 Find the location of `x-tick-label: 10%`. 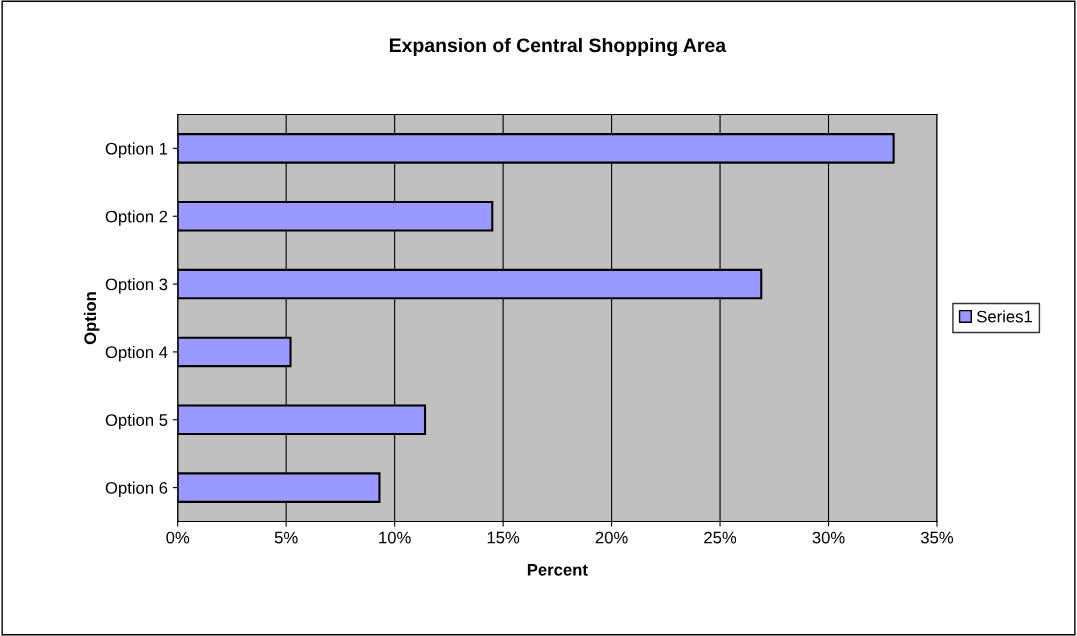

x-tick-label: 10% is located at coordinates (395, 537).